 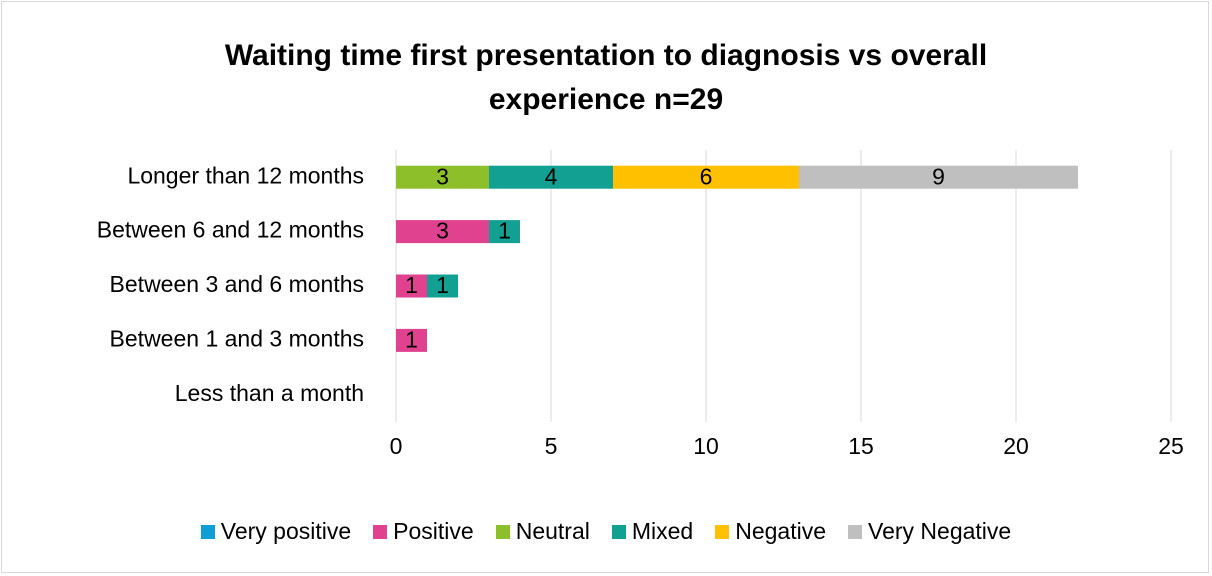 What do you see at coordinates (230, 230) in the screenshot?
I see `y-tick-label: Between 6 and 12 months` at bounding box center [230, 230].